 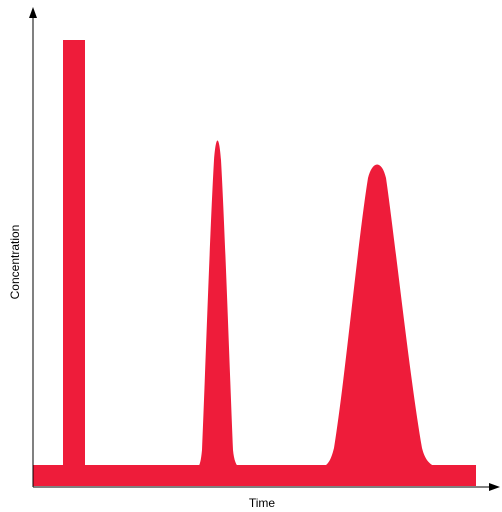 What do you see at coordinates (494, 487) in the screenshot?
I see `x-axis-arrow-icon` at bounding box center [494, 487].